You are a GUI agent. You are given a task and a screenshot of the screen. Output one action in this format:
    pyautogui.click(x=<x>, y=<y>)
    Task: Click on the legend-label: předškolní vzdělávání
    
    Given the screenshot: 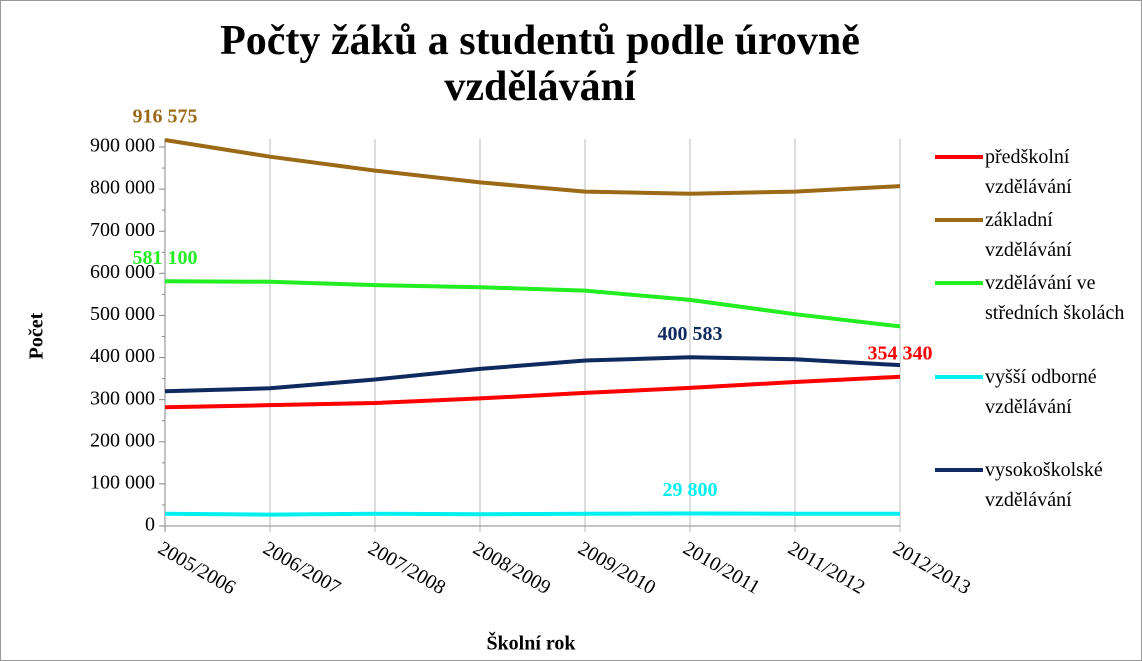 What is the action you would take?
    pyautogui.click(x=1028, y=172)
    